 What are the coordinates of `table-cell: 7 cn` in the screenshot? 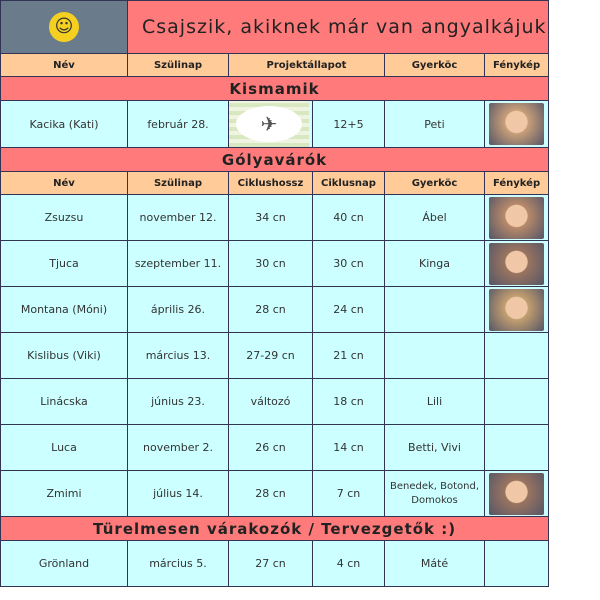 It's located at (348, 493).